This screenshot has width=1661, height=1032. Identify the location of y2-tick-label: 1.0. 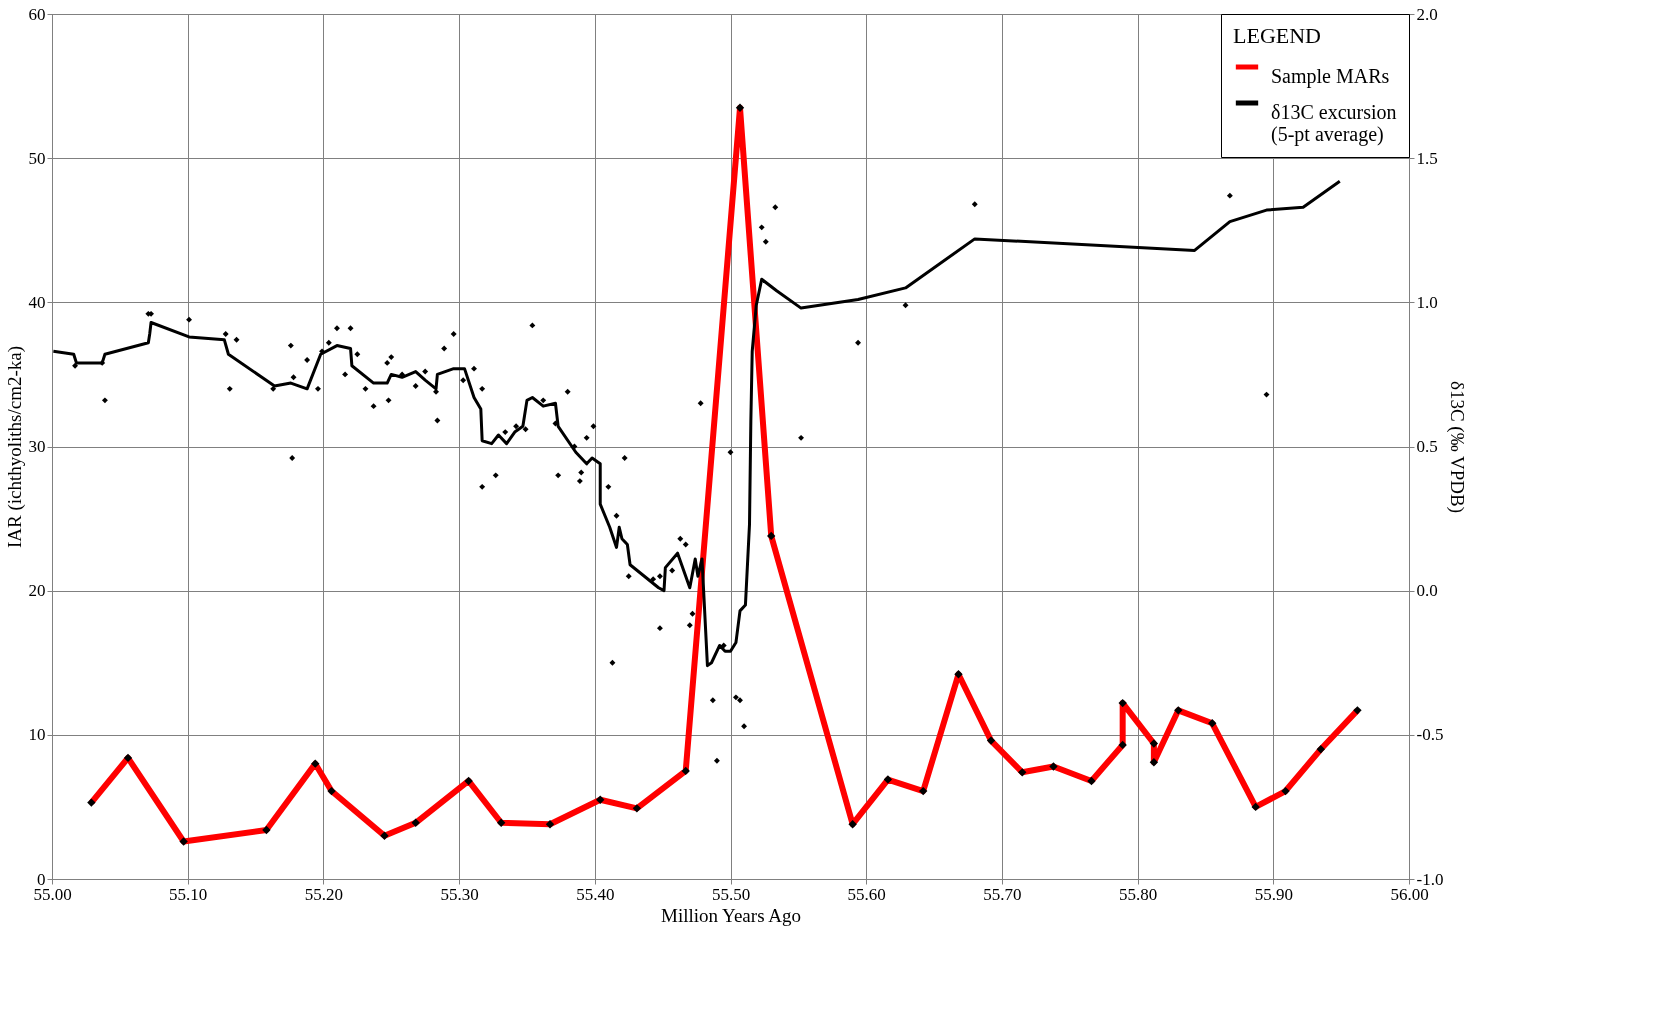
(1427, 302).